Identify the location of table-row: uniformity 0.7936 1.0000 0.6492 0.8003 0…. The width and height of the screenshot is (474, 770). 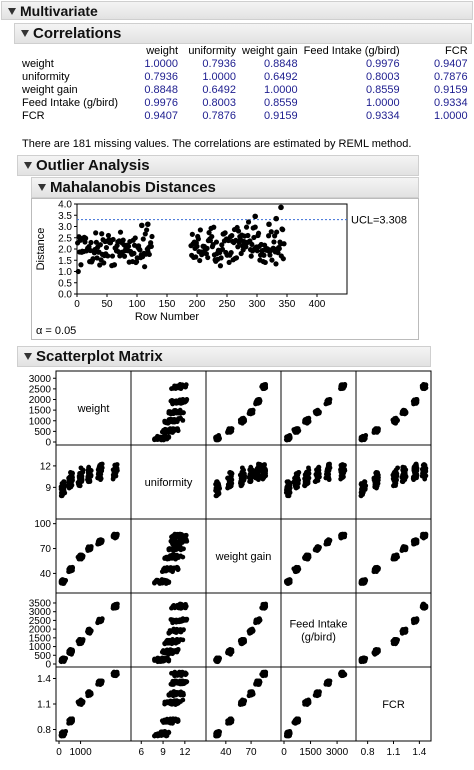
(245, 76).